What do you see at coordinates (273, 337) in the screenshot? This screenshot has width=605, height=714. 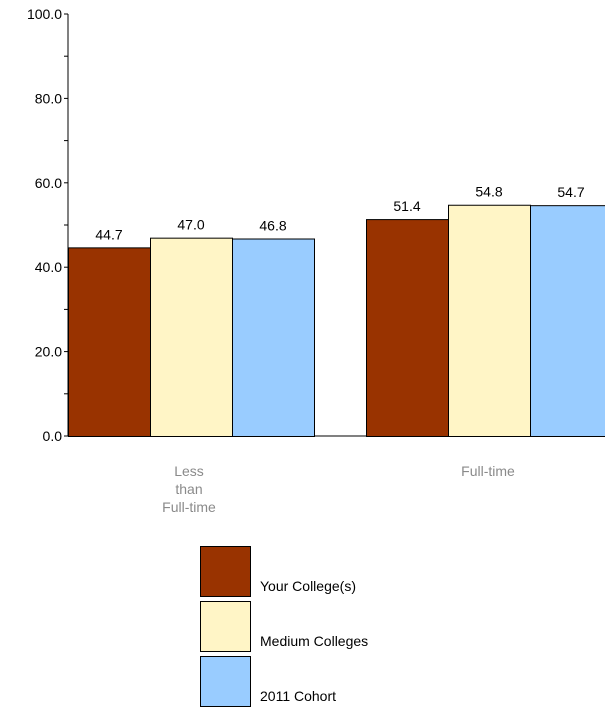 I see `bar-2011-cohort-less-than-full-time` at bounding box center [273, 337].